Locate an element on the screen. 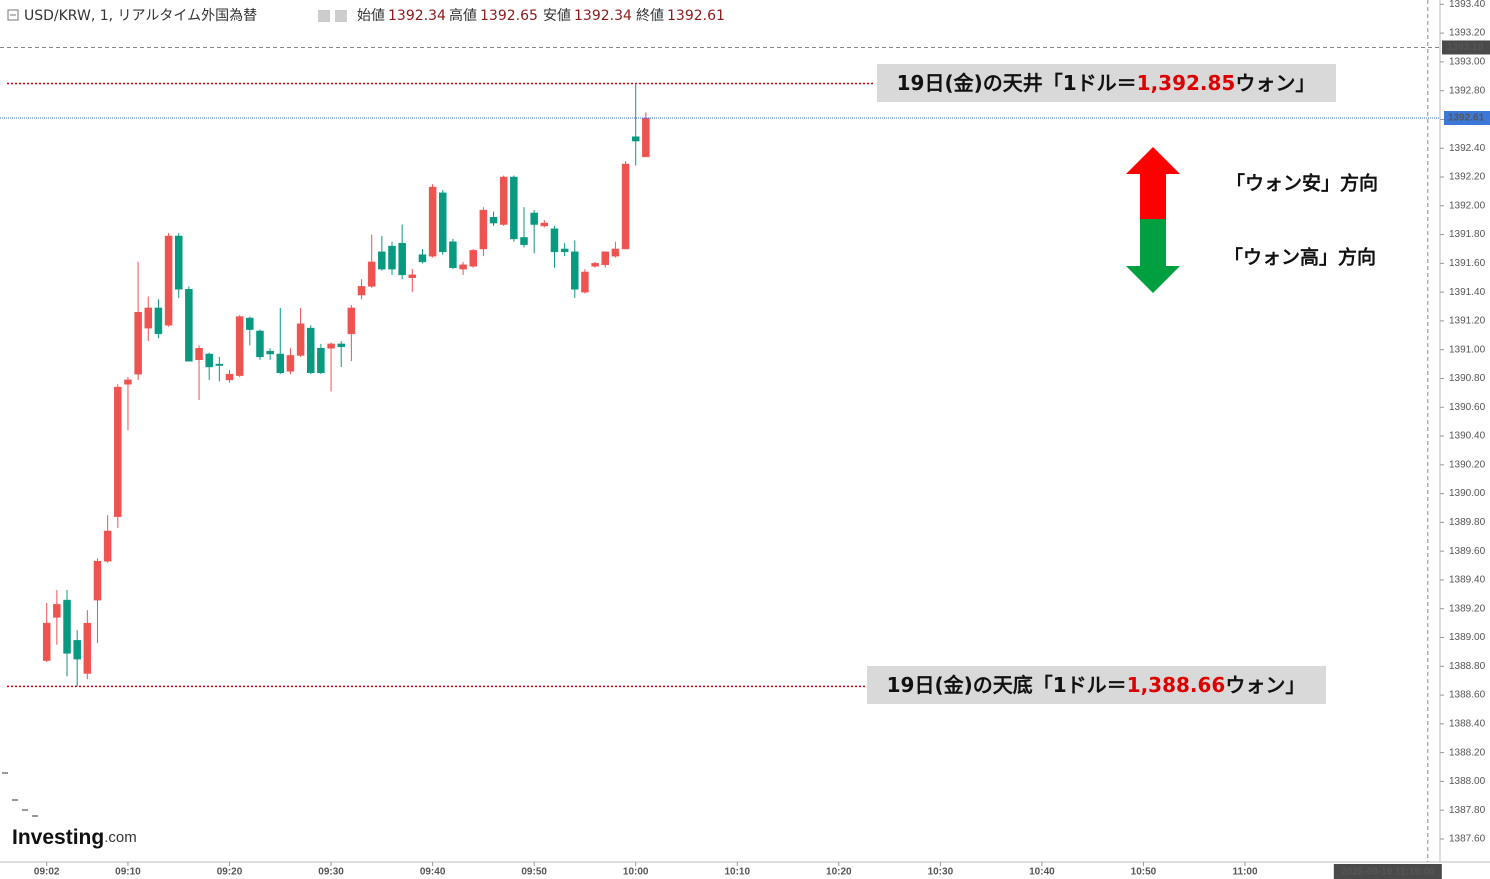 Image resolution: width=1490 pixels, height=879 pixels. x-tick-label: 10:20 is located at coordinates (839, 872).